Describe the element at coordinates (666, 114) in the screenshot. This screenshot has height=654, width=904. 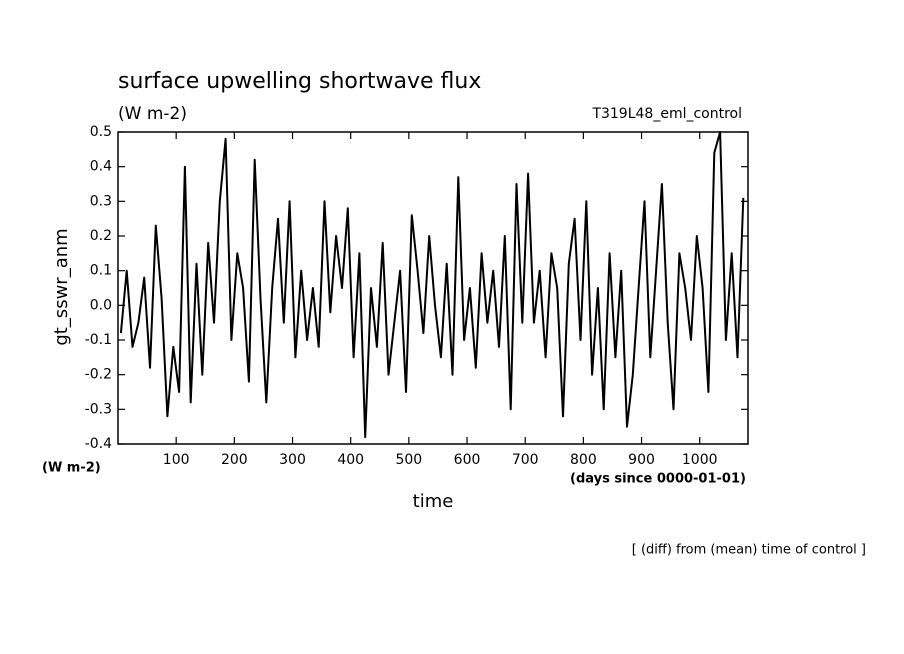
I see `experiment: T319L48_eml_control` at that location.